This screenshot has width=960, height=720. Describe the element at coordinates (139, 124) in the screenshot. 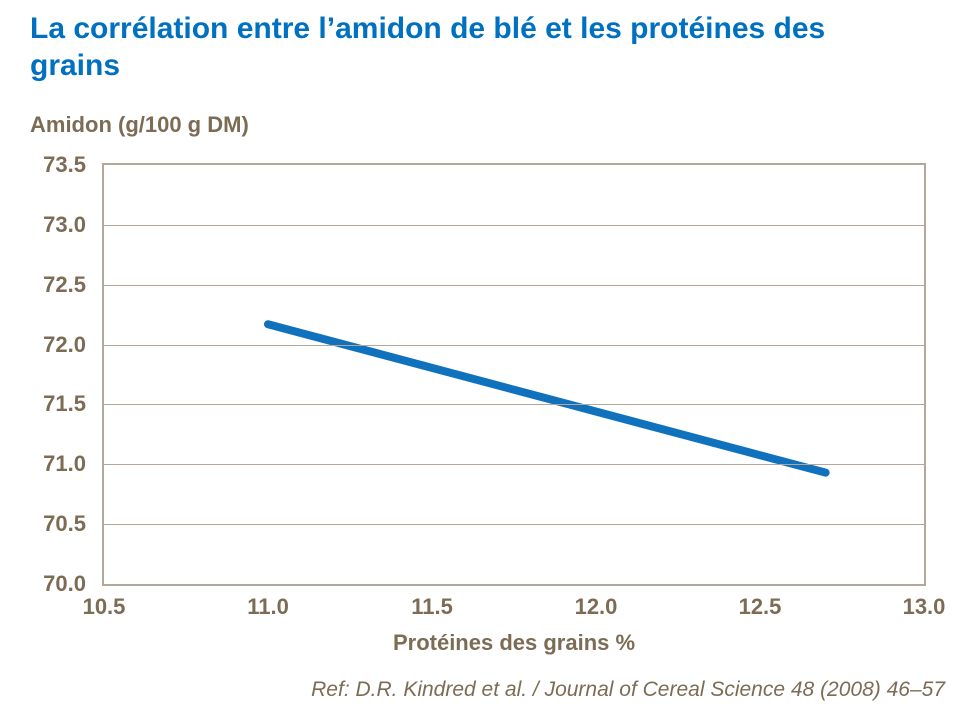

I see `y-axis-title: Amidon (g/100 g DM)` at that location.